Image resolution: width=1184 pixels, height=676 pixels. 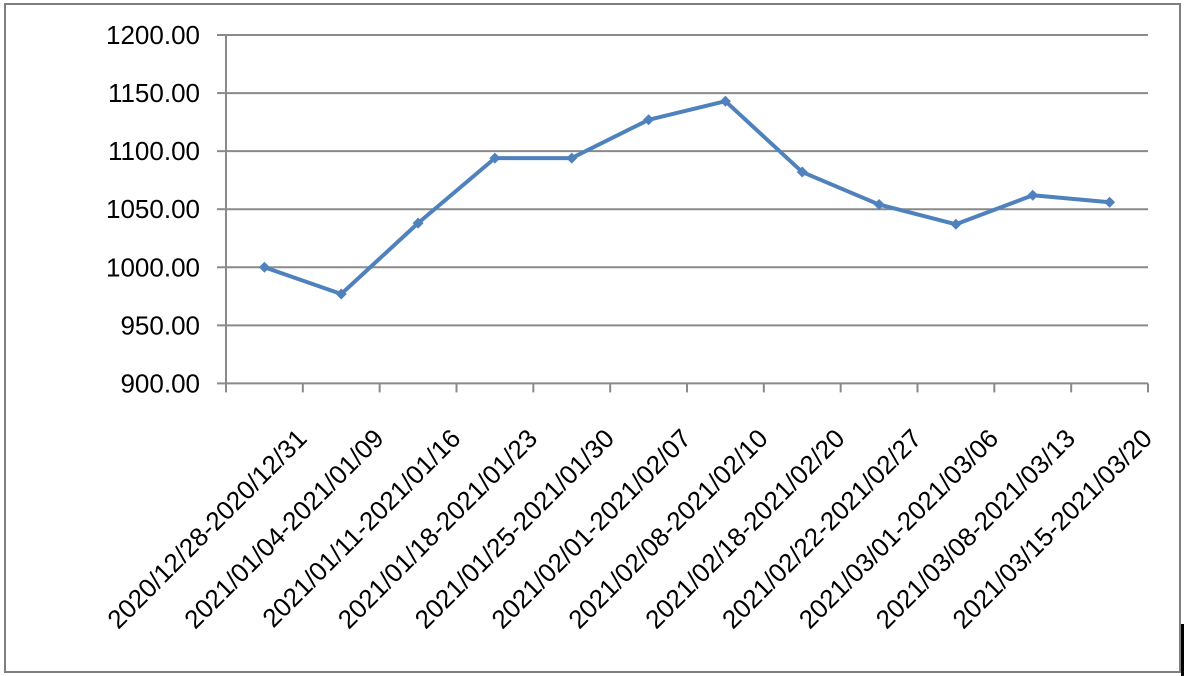 I want to click on y-axis-tick-label: 1000.00, so click(x=153, y=267).